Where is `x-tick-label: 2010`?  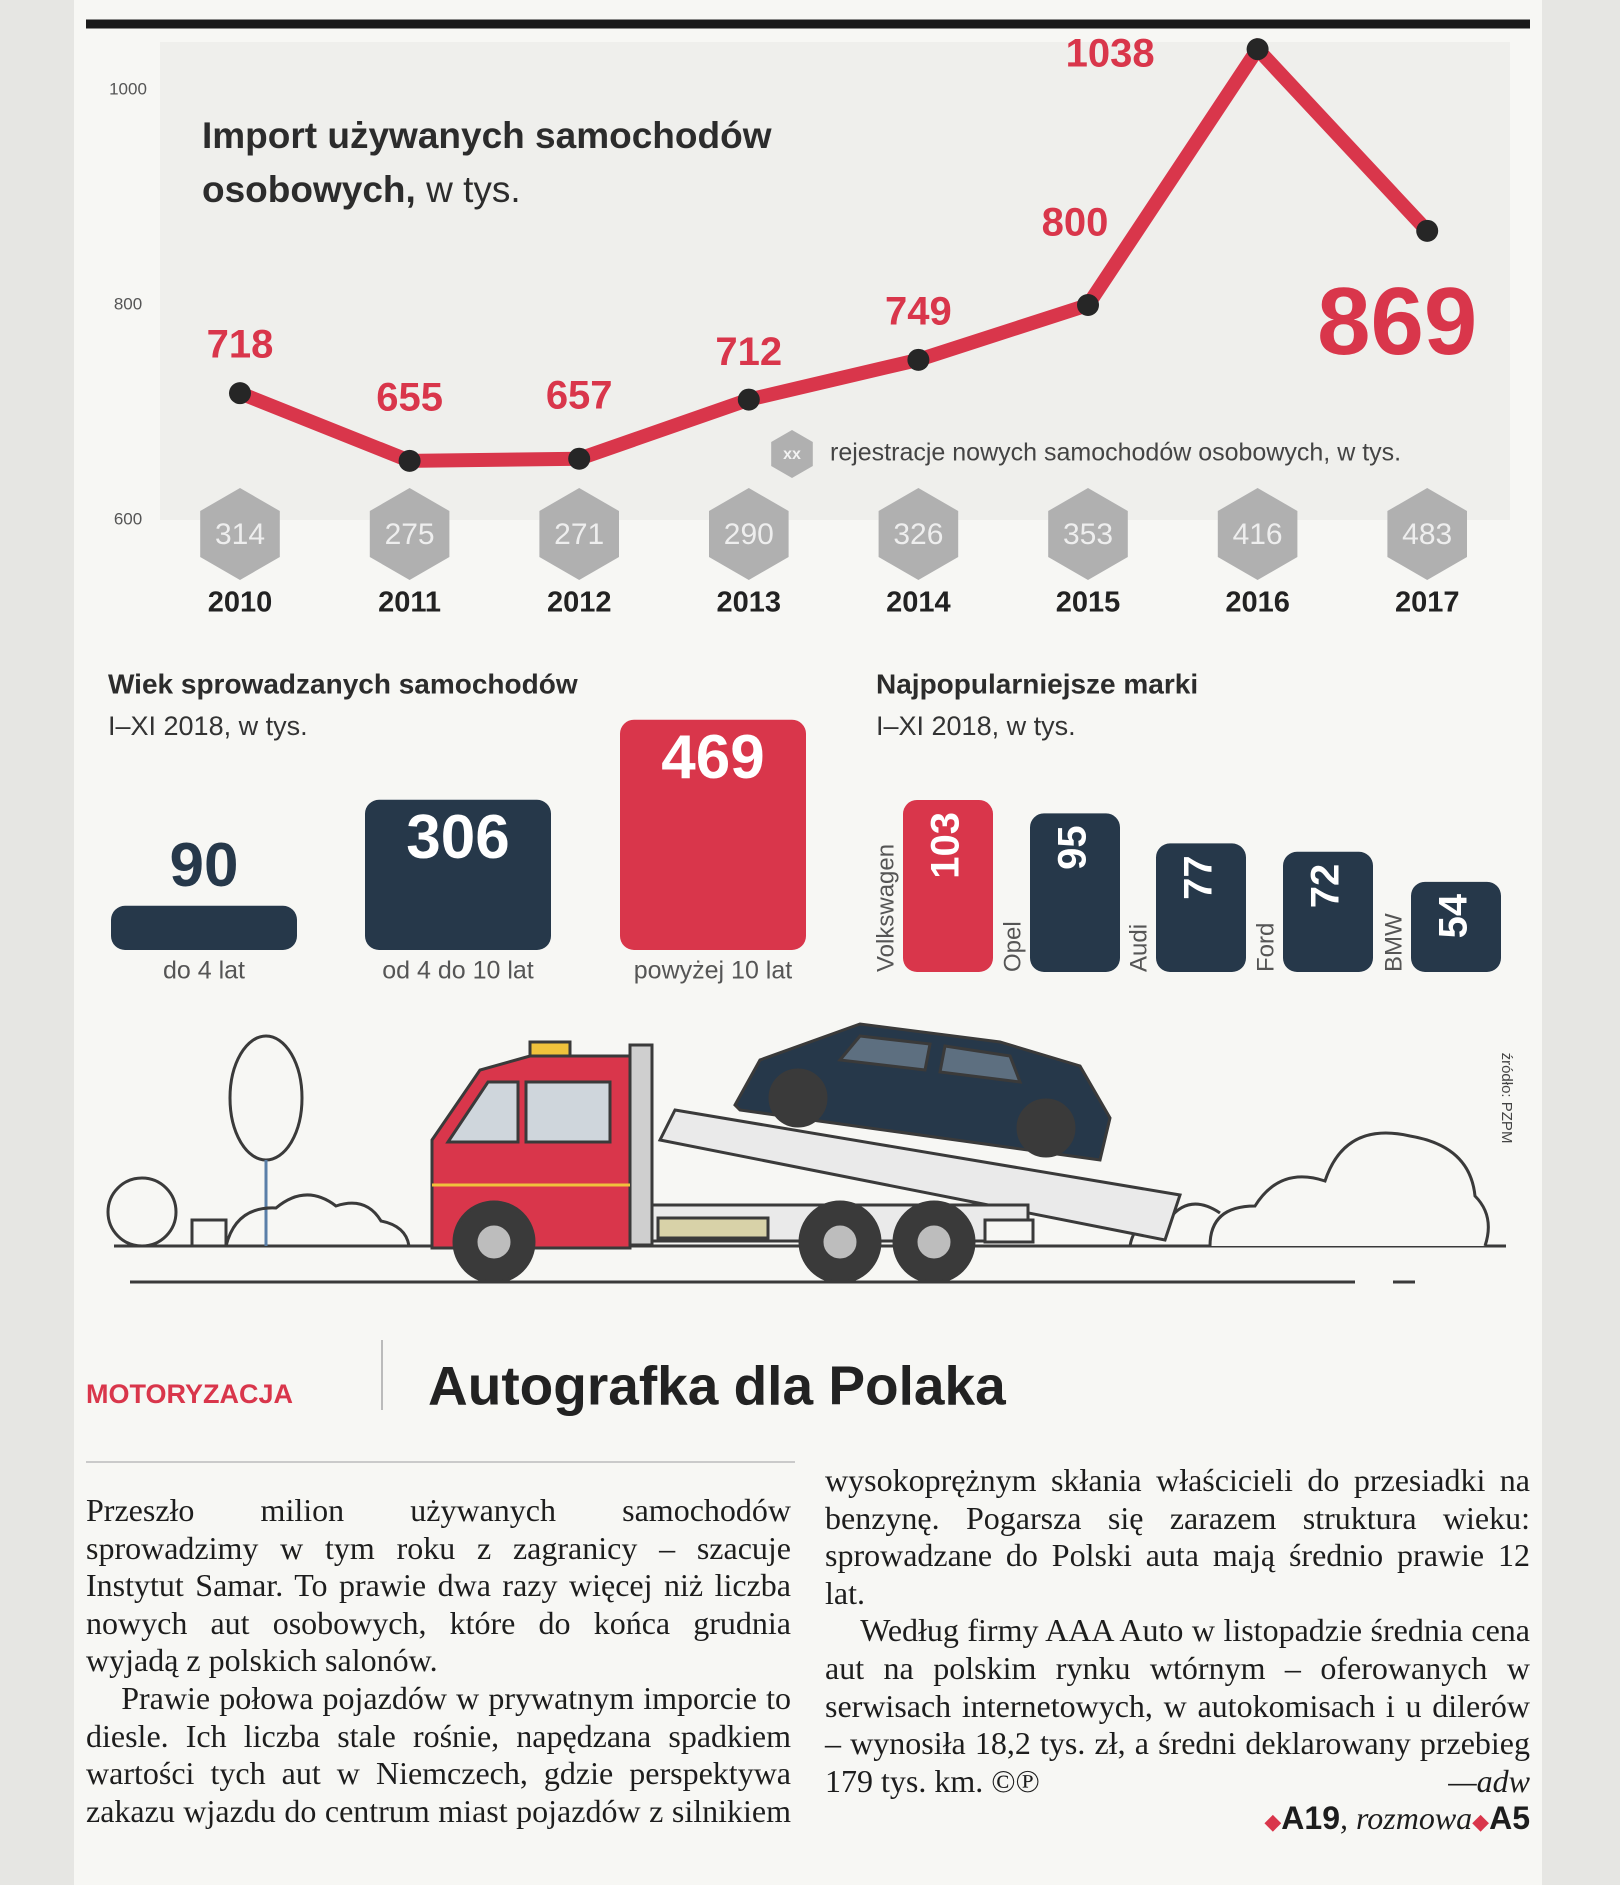 x-tick-label: 2010 is located at coordinates (240, 603).